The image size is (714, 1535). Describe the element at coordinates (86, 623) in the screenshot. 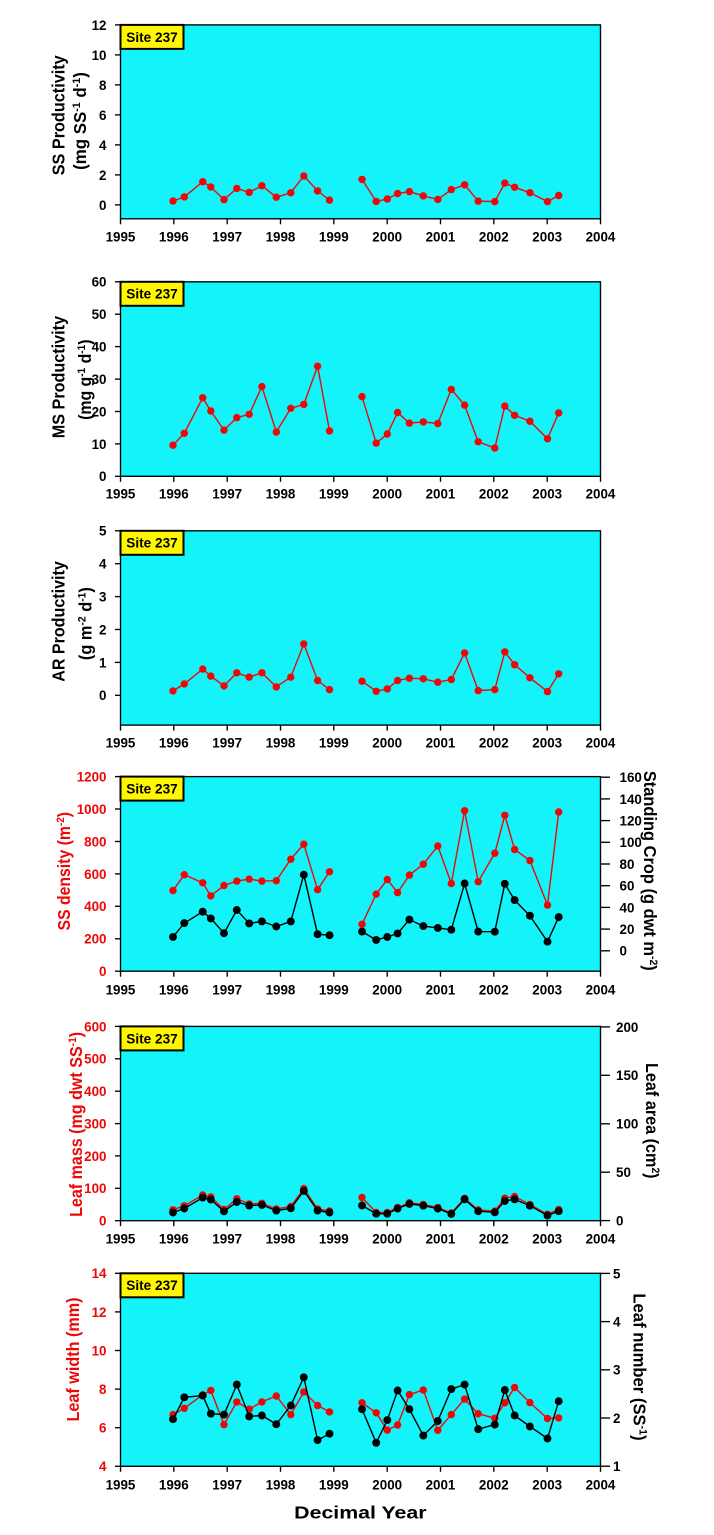

I see `svg-text: (g m-2 d-1)` at that location.